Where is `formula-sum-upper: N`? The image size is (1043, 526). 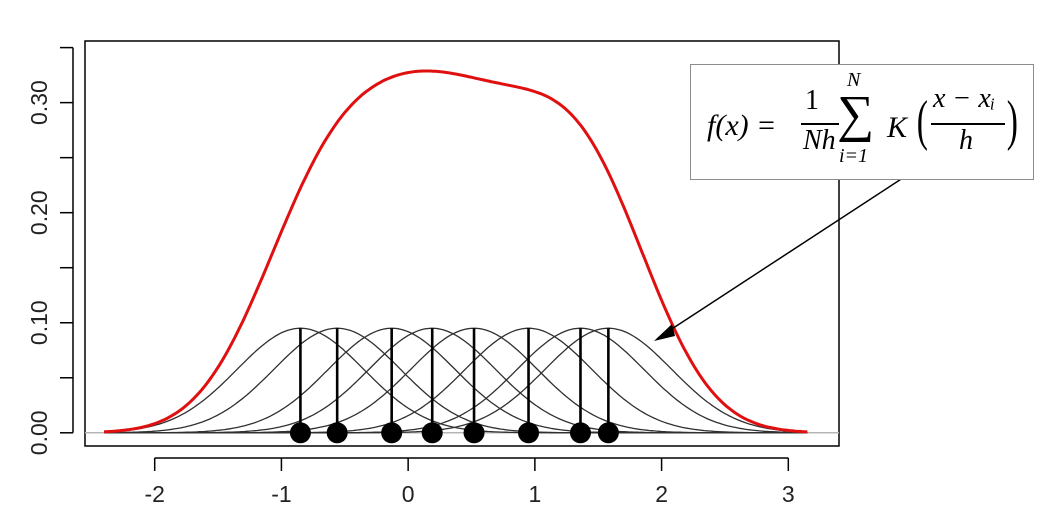
formula-sum-upper: N is located at coordinates (854, 80).